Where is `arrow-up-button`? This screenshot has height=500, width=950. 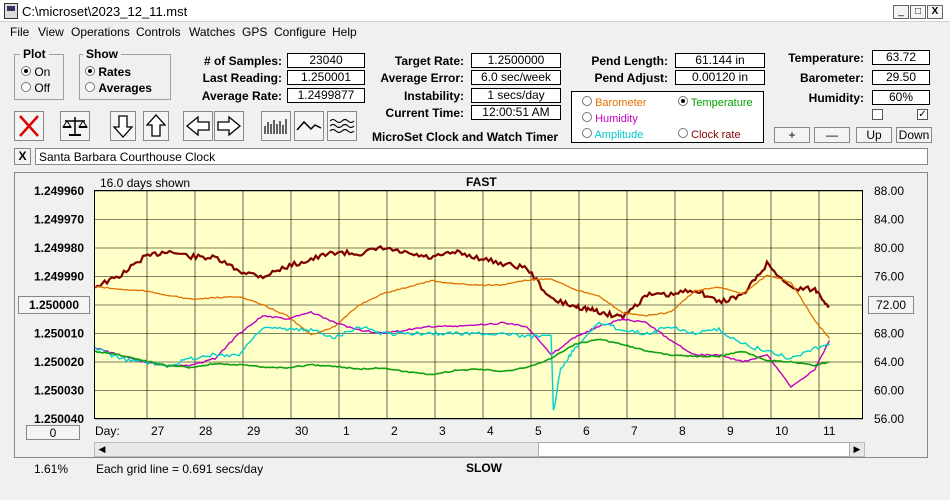 arrow-up-button is located at coordinates (156, 126).